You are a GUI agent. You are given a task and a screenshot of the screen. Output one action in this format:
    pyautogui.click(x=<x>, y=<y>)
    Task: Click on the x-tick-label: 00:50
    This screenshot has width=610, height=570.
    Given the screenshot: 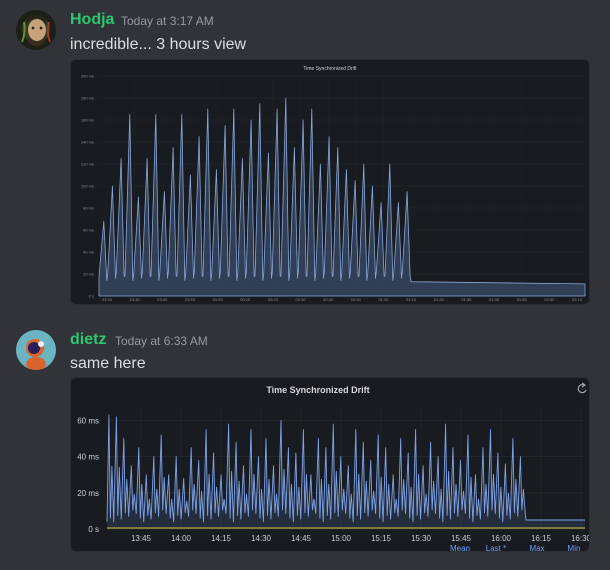 What is the action you would take?
    pyautogui.click(x=356, y=299)
    